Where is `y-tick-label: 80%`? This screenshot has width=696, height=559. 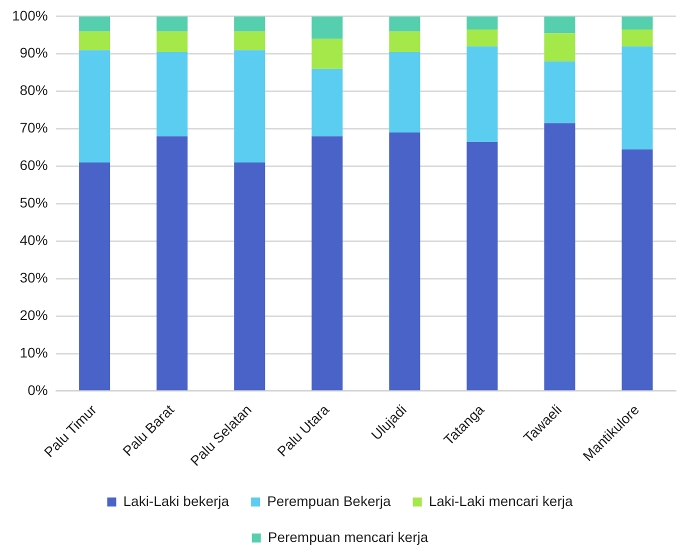
y-tick-label: 80% is located at coordinates (34, 90).